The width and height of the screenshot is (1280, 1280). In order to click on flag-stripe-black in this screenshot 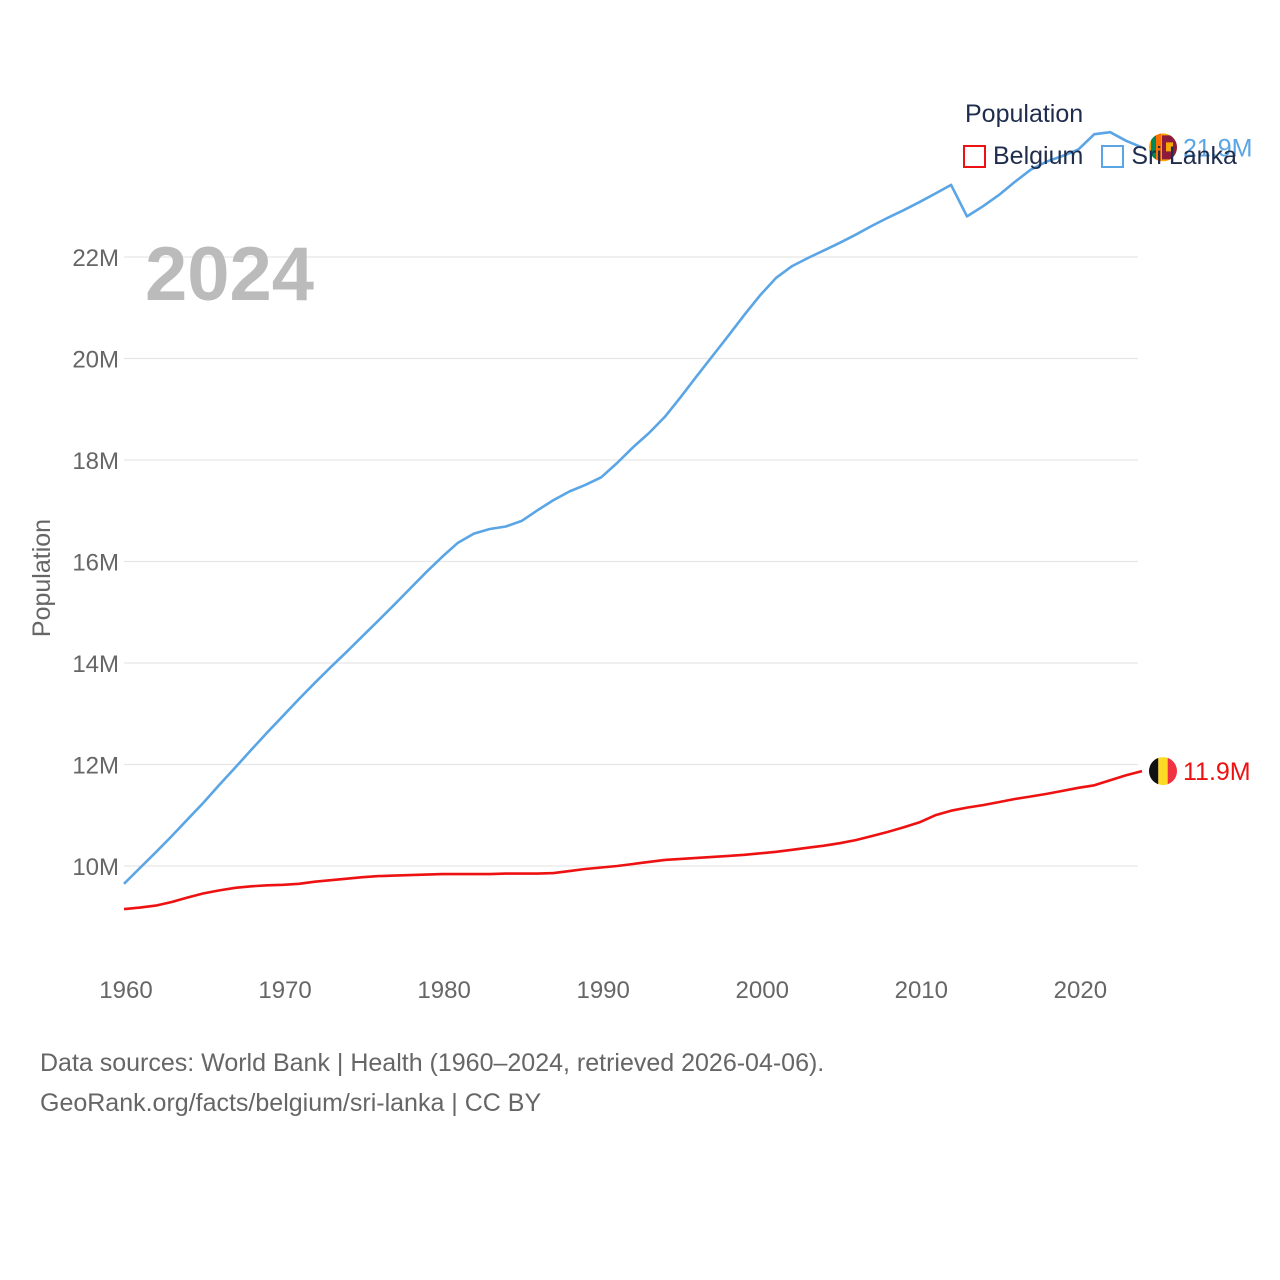, I will do `click(1154, 771)`.